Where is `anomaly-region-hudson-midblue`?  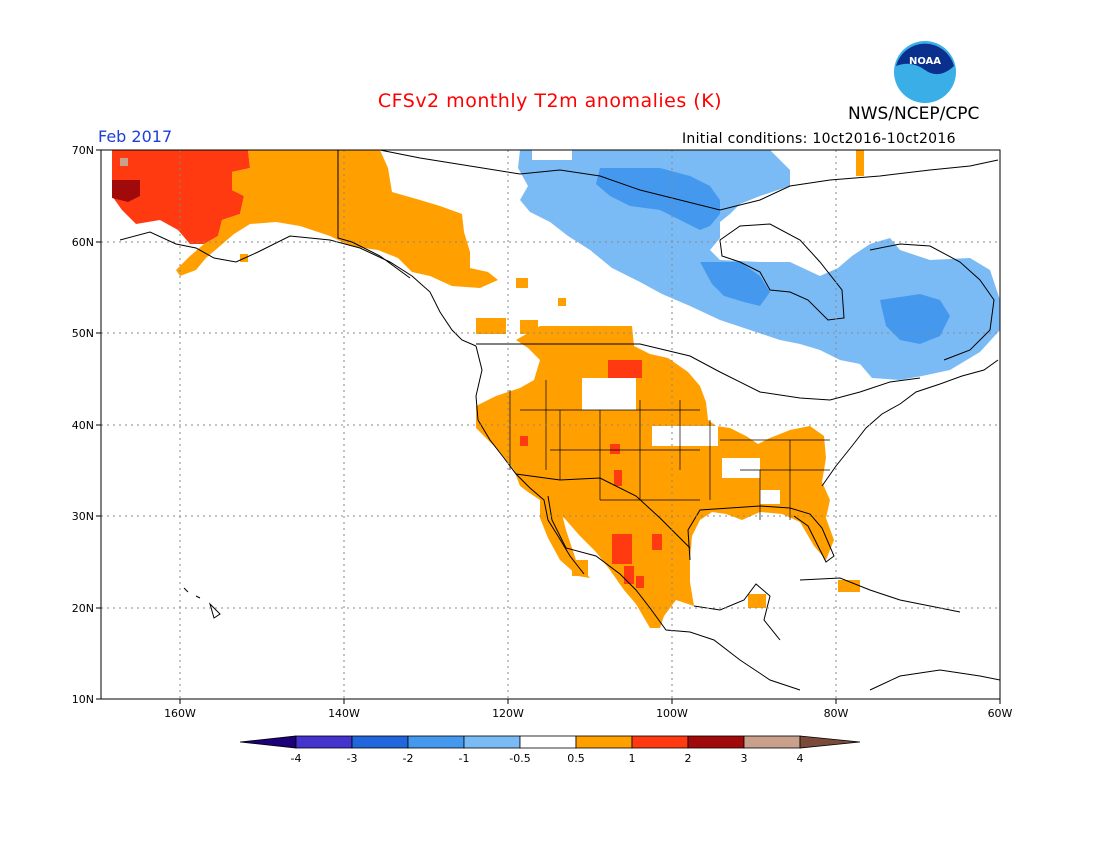 anomaly-region-hudson-midblue is located at coordinates (735, 284).